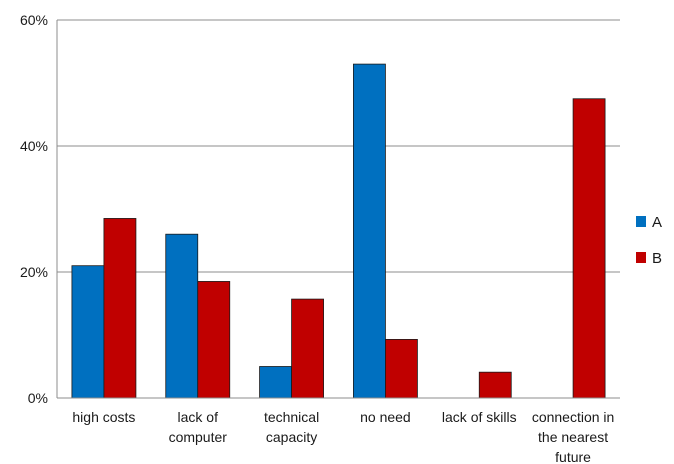 The height and width of the screenshot is (464, 674). Describe the element at coordinates (34, 146) in the screenshot. I see `y-tick-label: 40%` at that location.